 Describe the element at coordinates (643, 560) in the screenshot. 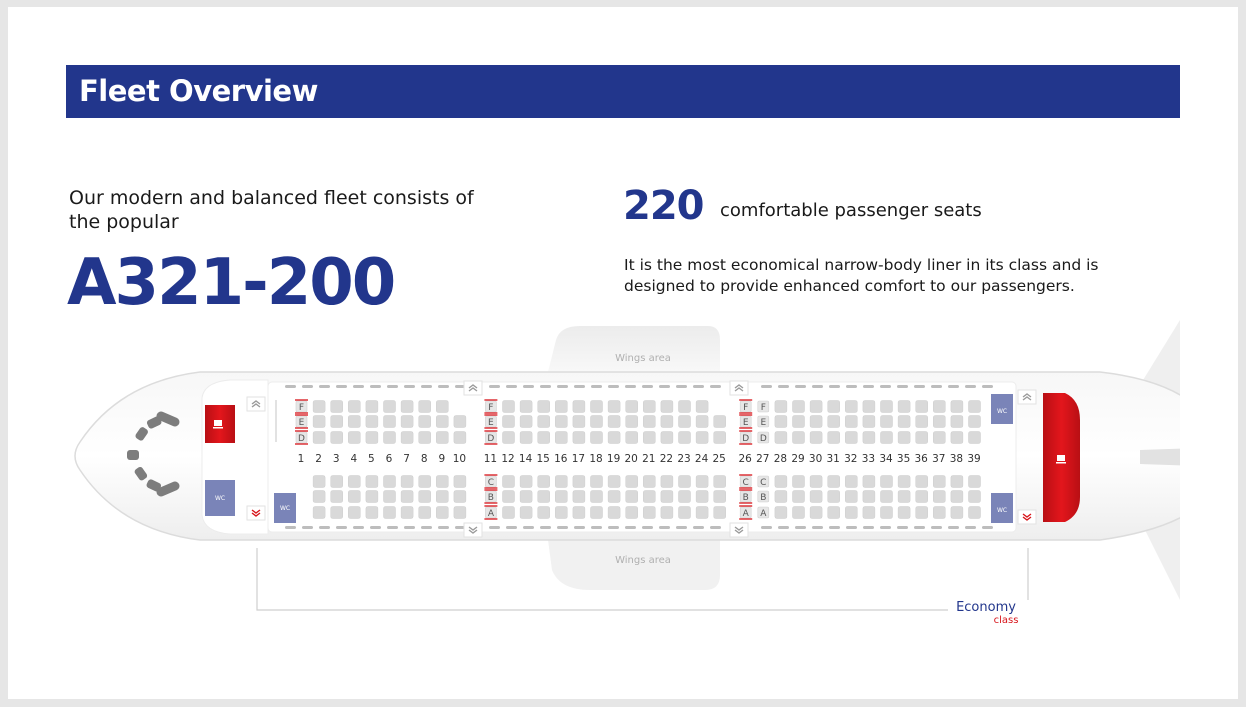

I see `wings-area-label-bottom: Wings area` at that location.